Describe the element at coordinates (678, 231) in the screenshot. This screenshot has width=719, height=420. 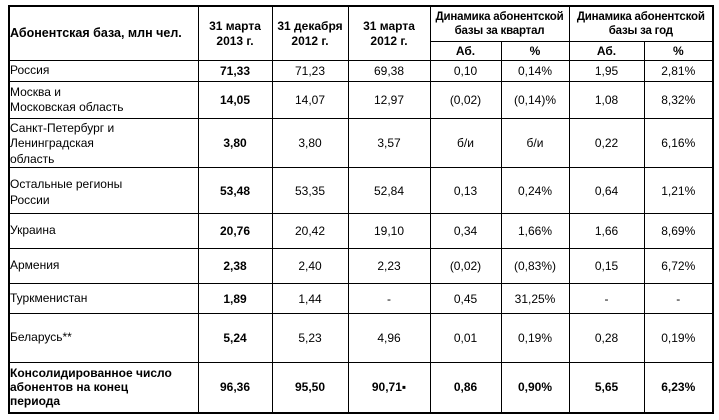
I see `cell-ukraine-col7: 8,69%` at that location.